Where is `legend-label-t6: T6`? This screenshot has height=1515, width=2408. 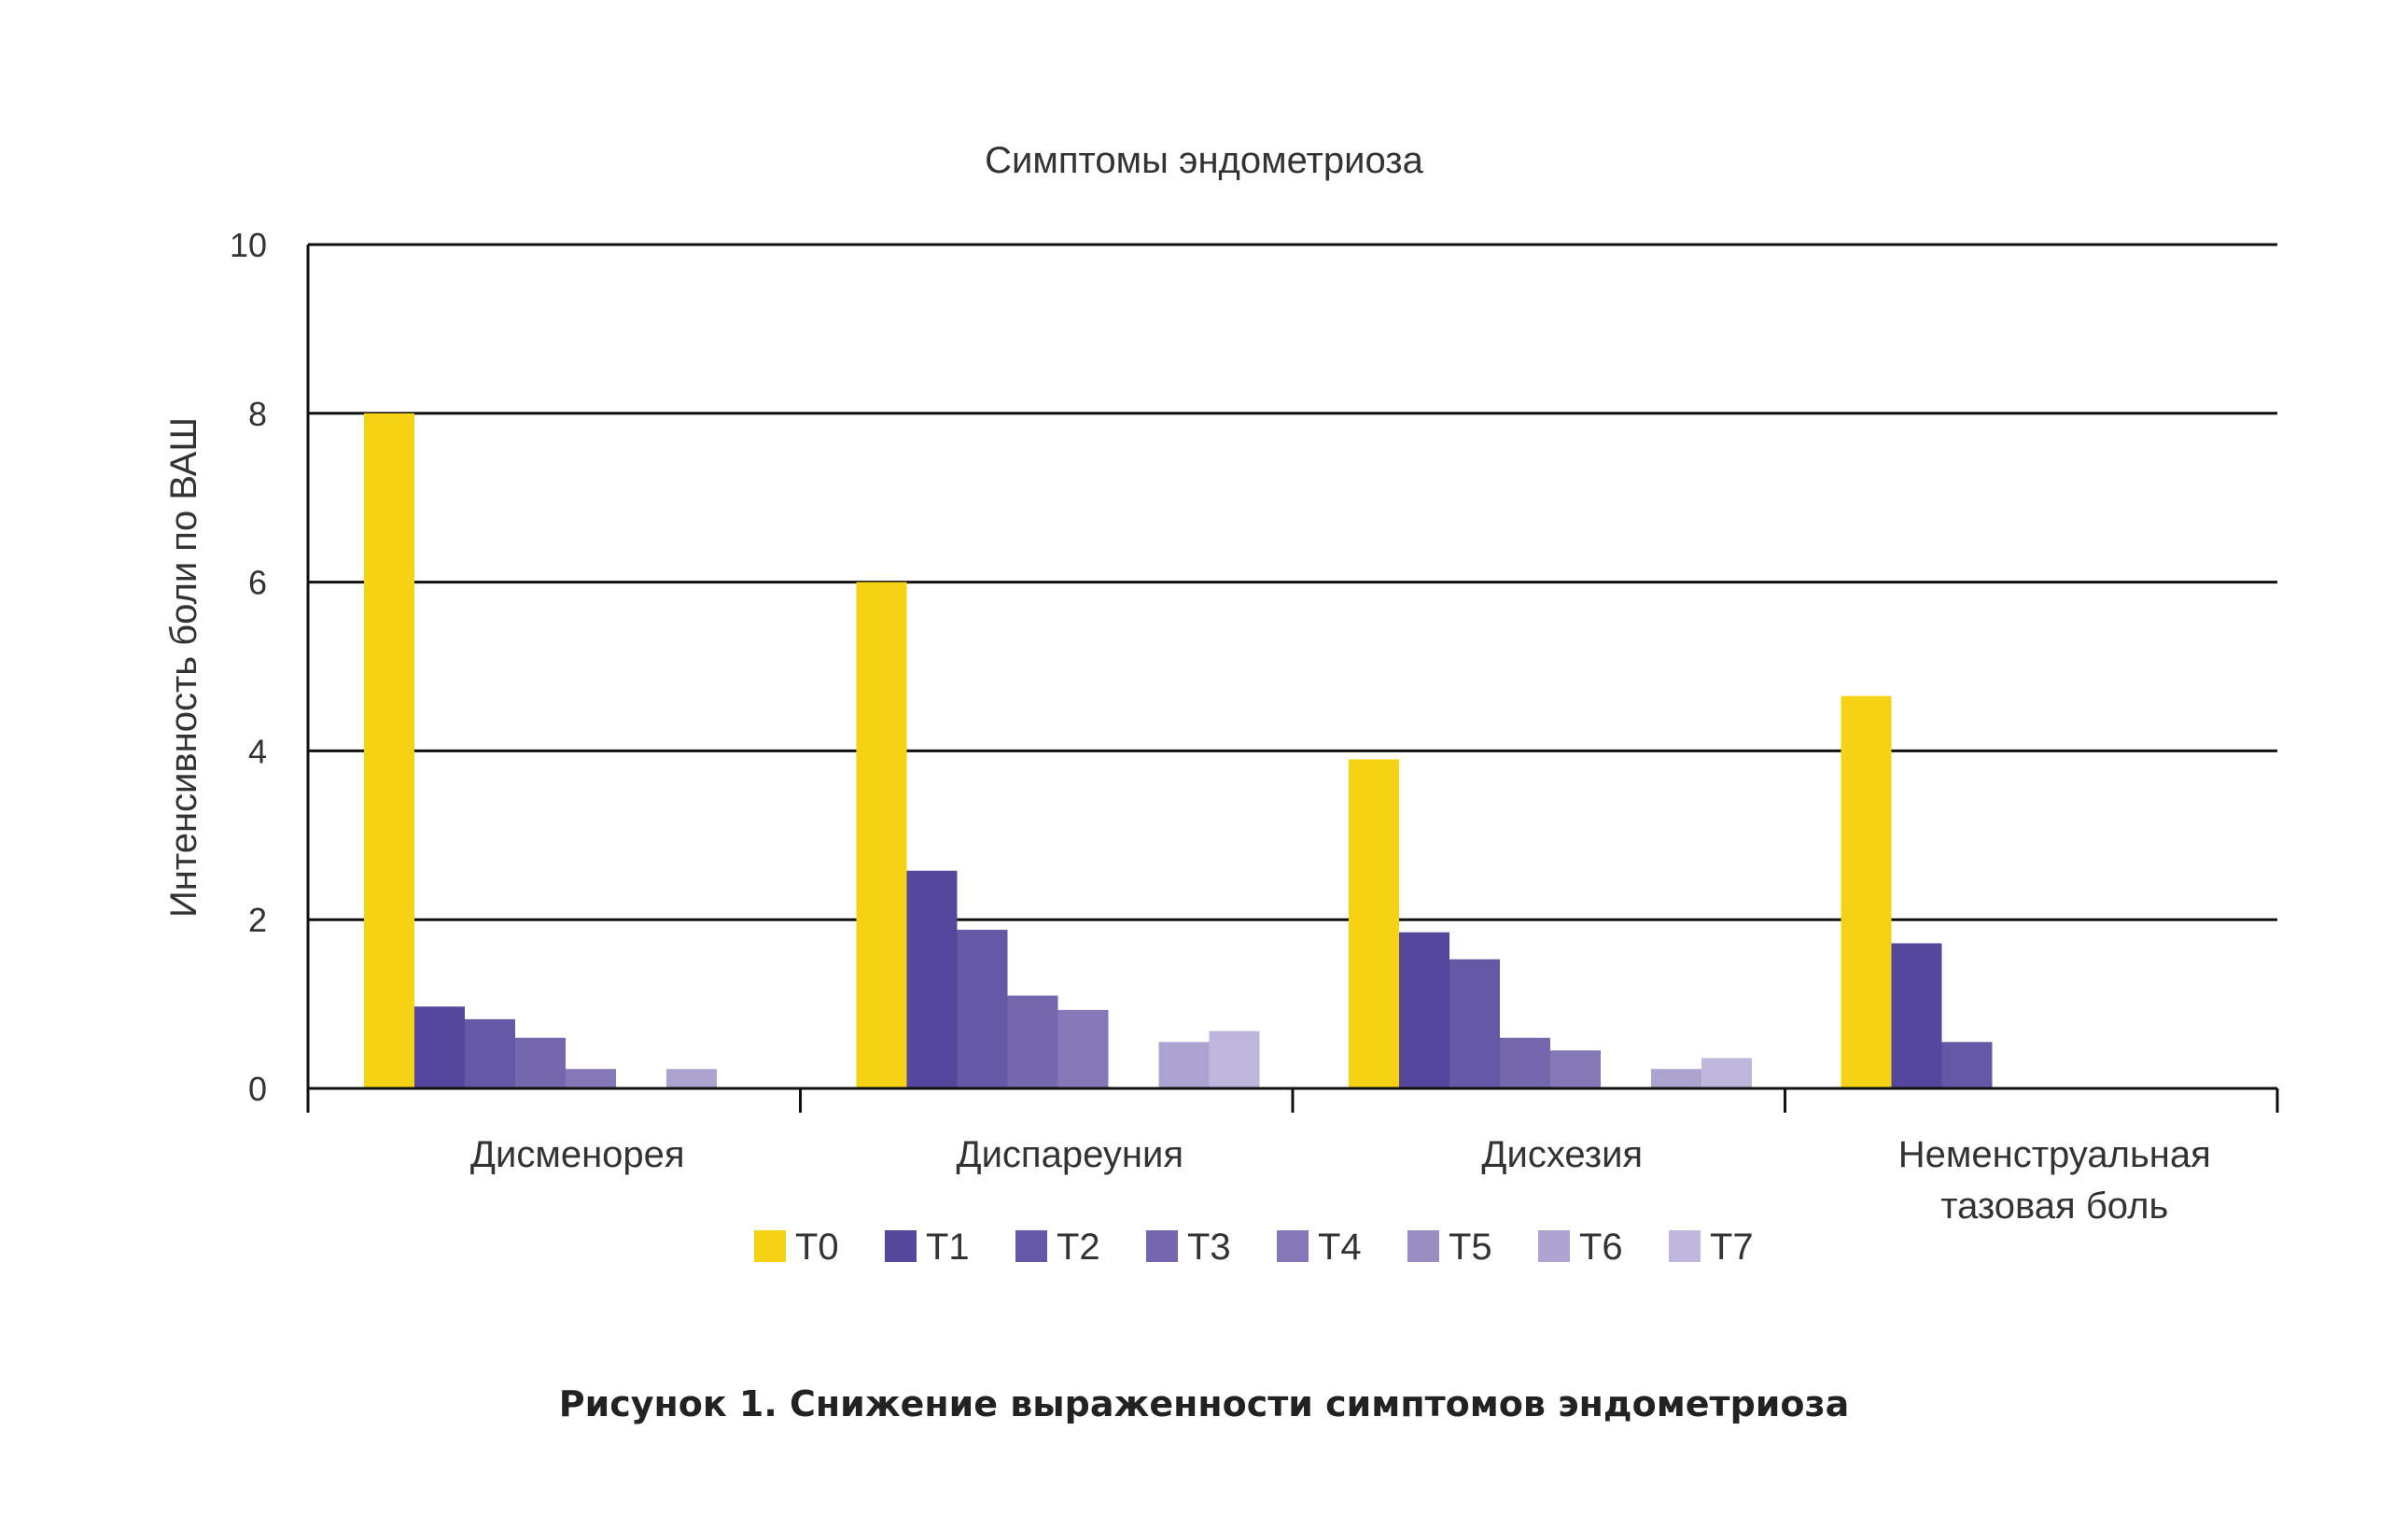
legend-label-t6: T6 is located at coordinates (1601, 1247).